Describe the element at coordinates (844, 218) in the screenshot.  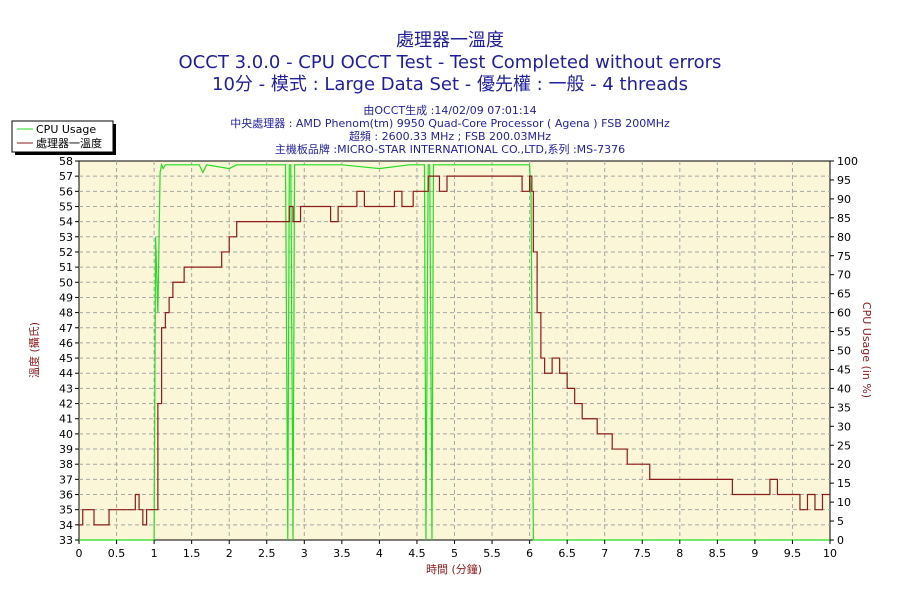
I see `y-right-tick-label: 85` at that location.